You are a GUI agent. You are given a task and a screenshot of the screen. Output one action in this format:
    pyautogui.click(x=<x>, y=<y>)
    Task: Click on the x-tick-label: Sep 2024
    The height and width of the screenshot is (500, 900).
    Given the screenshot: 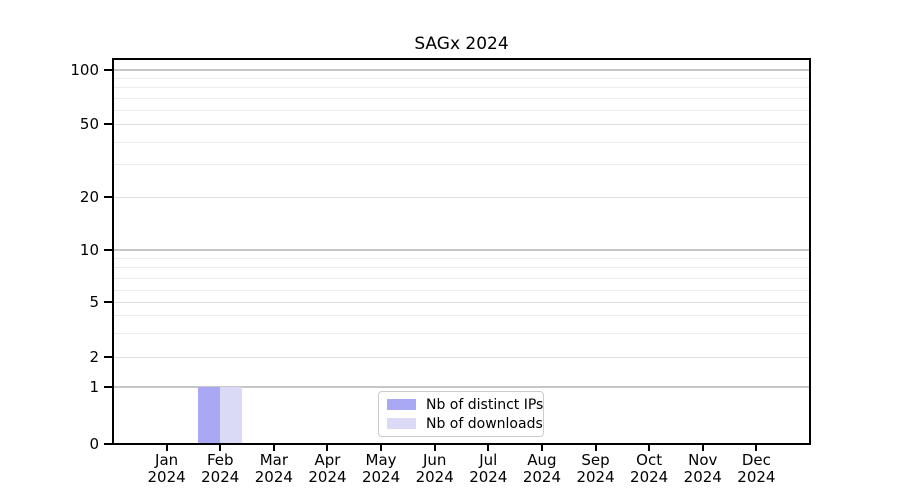 What is the action you would take?
    pyautogui.click(x=595, y=468)
    